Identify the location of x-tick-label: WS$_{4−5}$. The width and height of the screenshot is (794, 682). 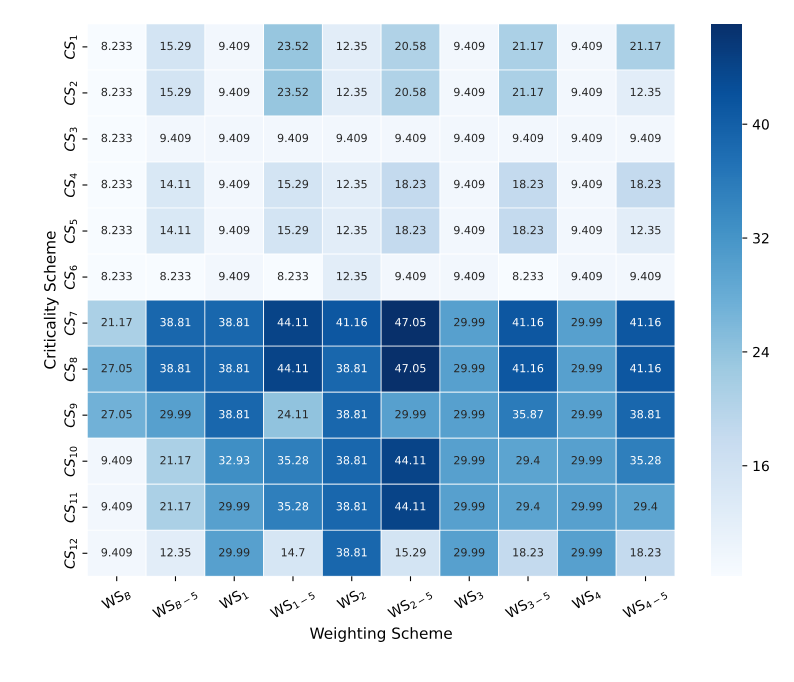
(645, 603).